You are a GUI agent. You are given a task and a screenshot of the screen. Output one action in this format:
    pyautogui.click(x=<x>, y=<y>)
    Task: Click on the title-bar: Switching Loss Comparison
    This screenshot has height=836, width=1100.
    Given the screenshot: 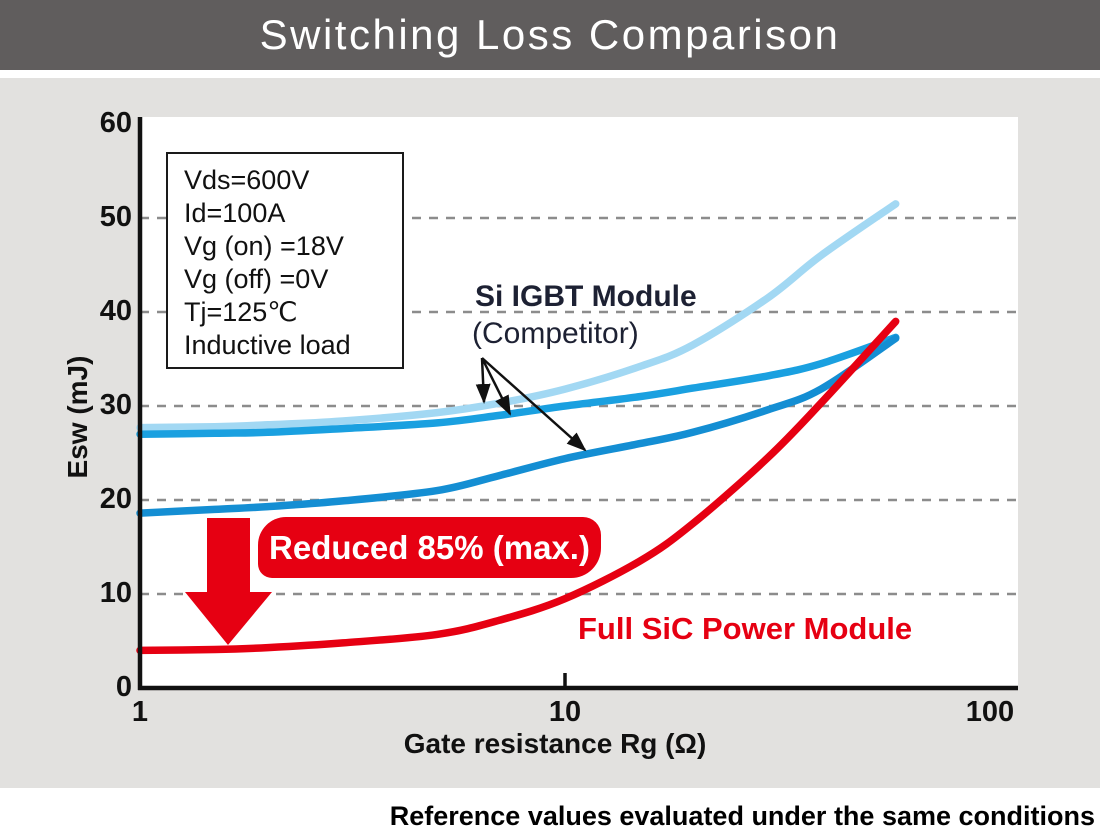 What is the action you would take?
    pyautogui.click(x=550, y=35)
    